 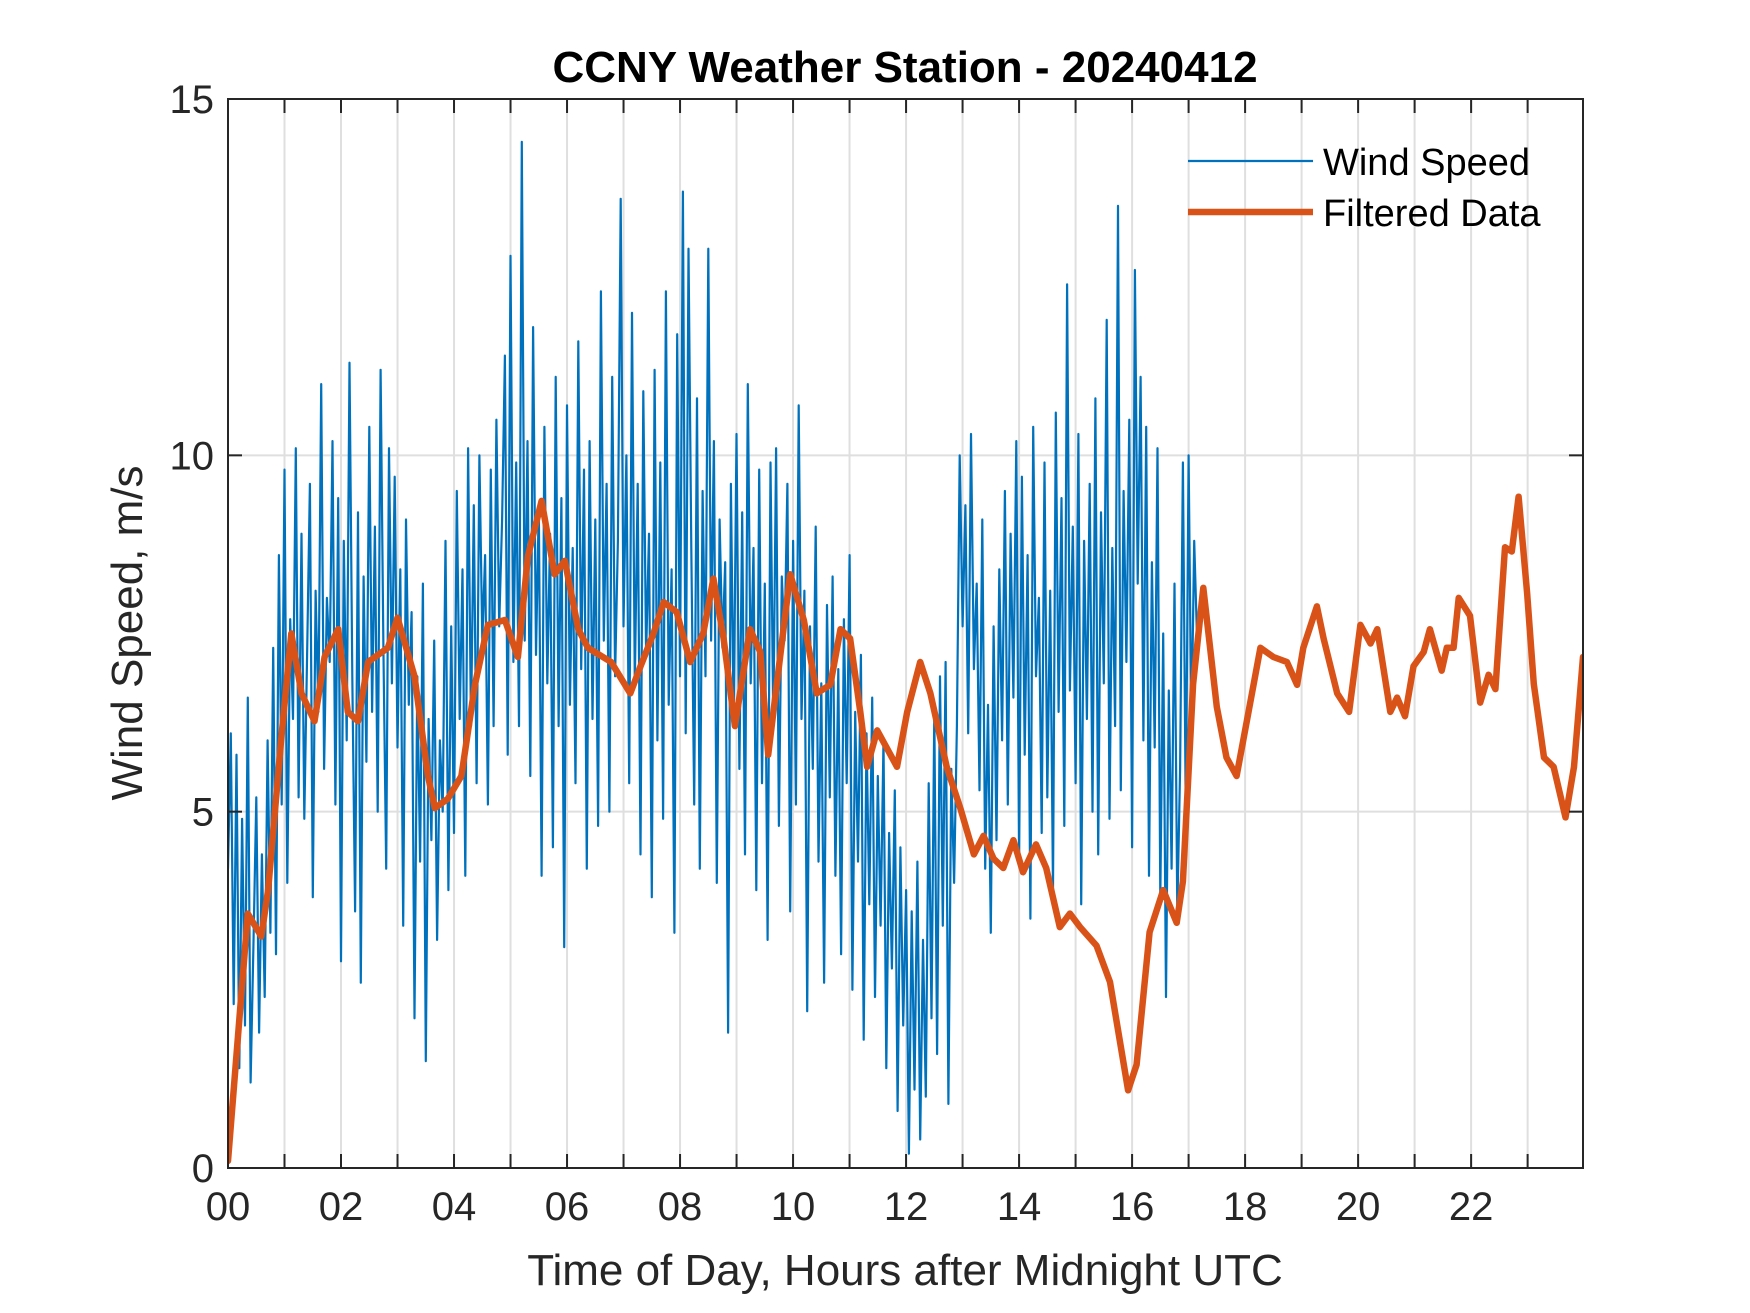 What do you see at coordinates (1426, 163) in the screenshot?
I see `legend-label-wind-speed: Wind Speed` at bounding box center [1426, 163].